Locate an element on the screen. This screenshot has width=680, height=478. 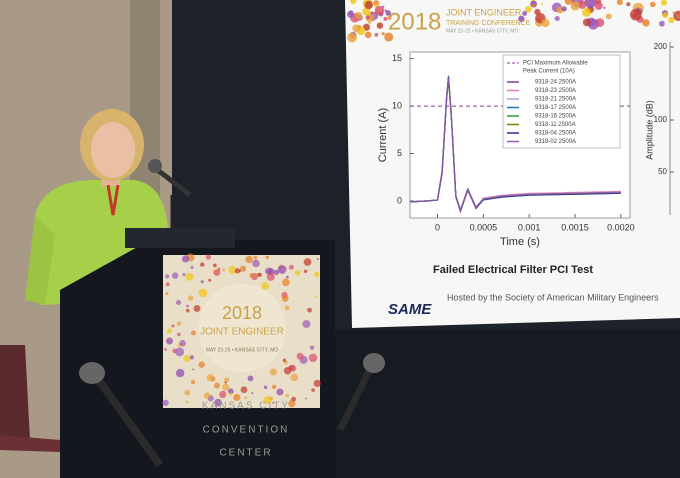
x-tick-label: 0.001 is located at coordinates (529, 227).